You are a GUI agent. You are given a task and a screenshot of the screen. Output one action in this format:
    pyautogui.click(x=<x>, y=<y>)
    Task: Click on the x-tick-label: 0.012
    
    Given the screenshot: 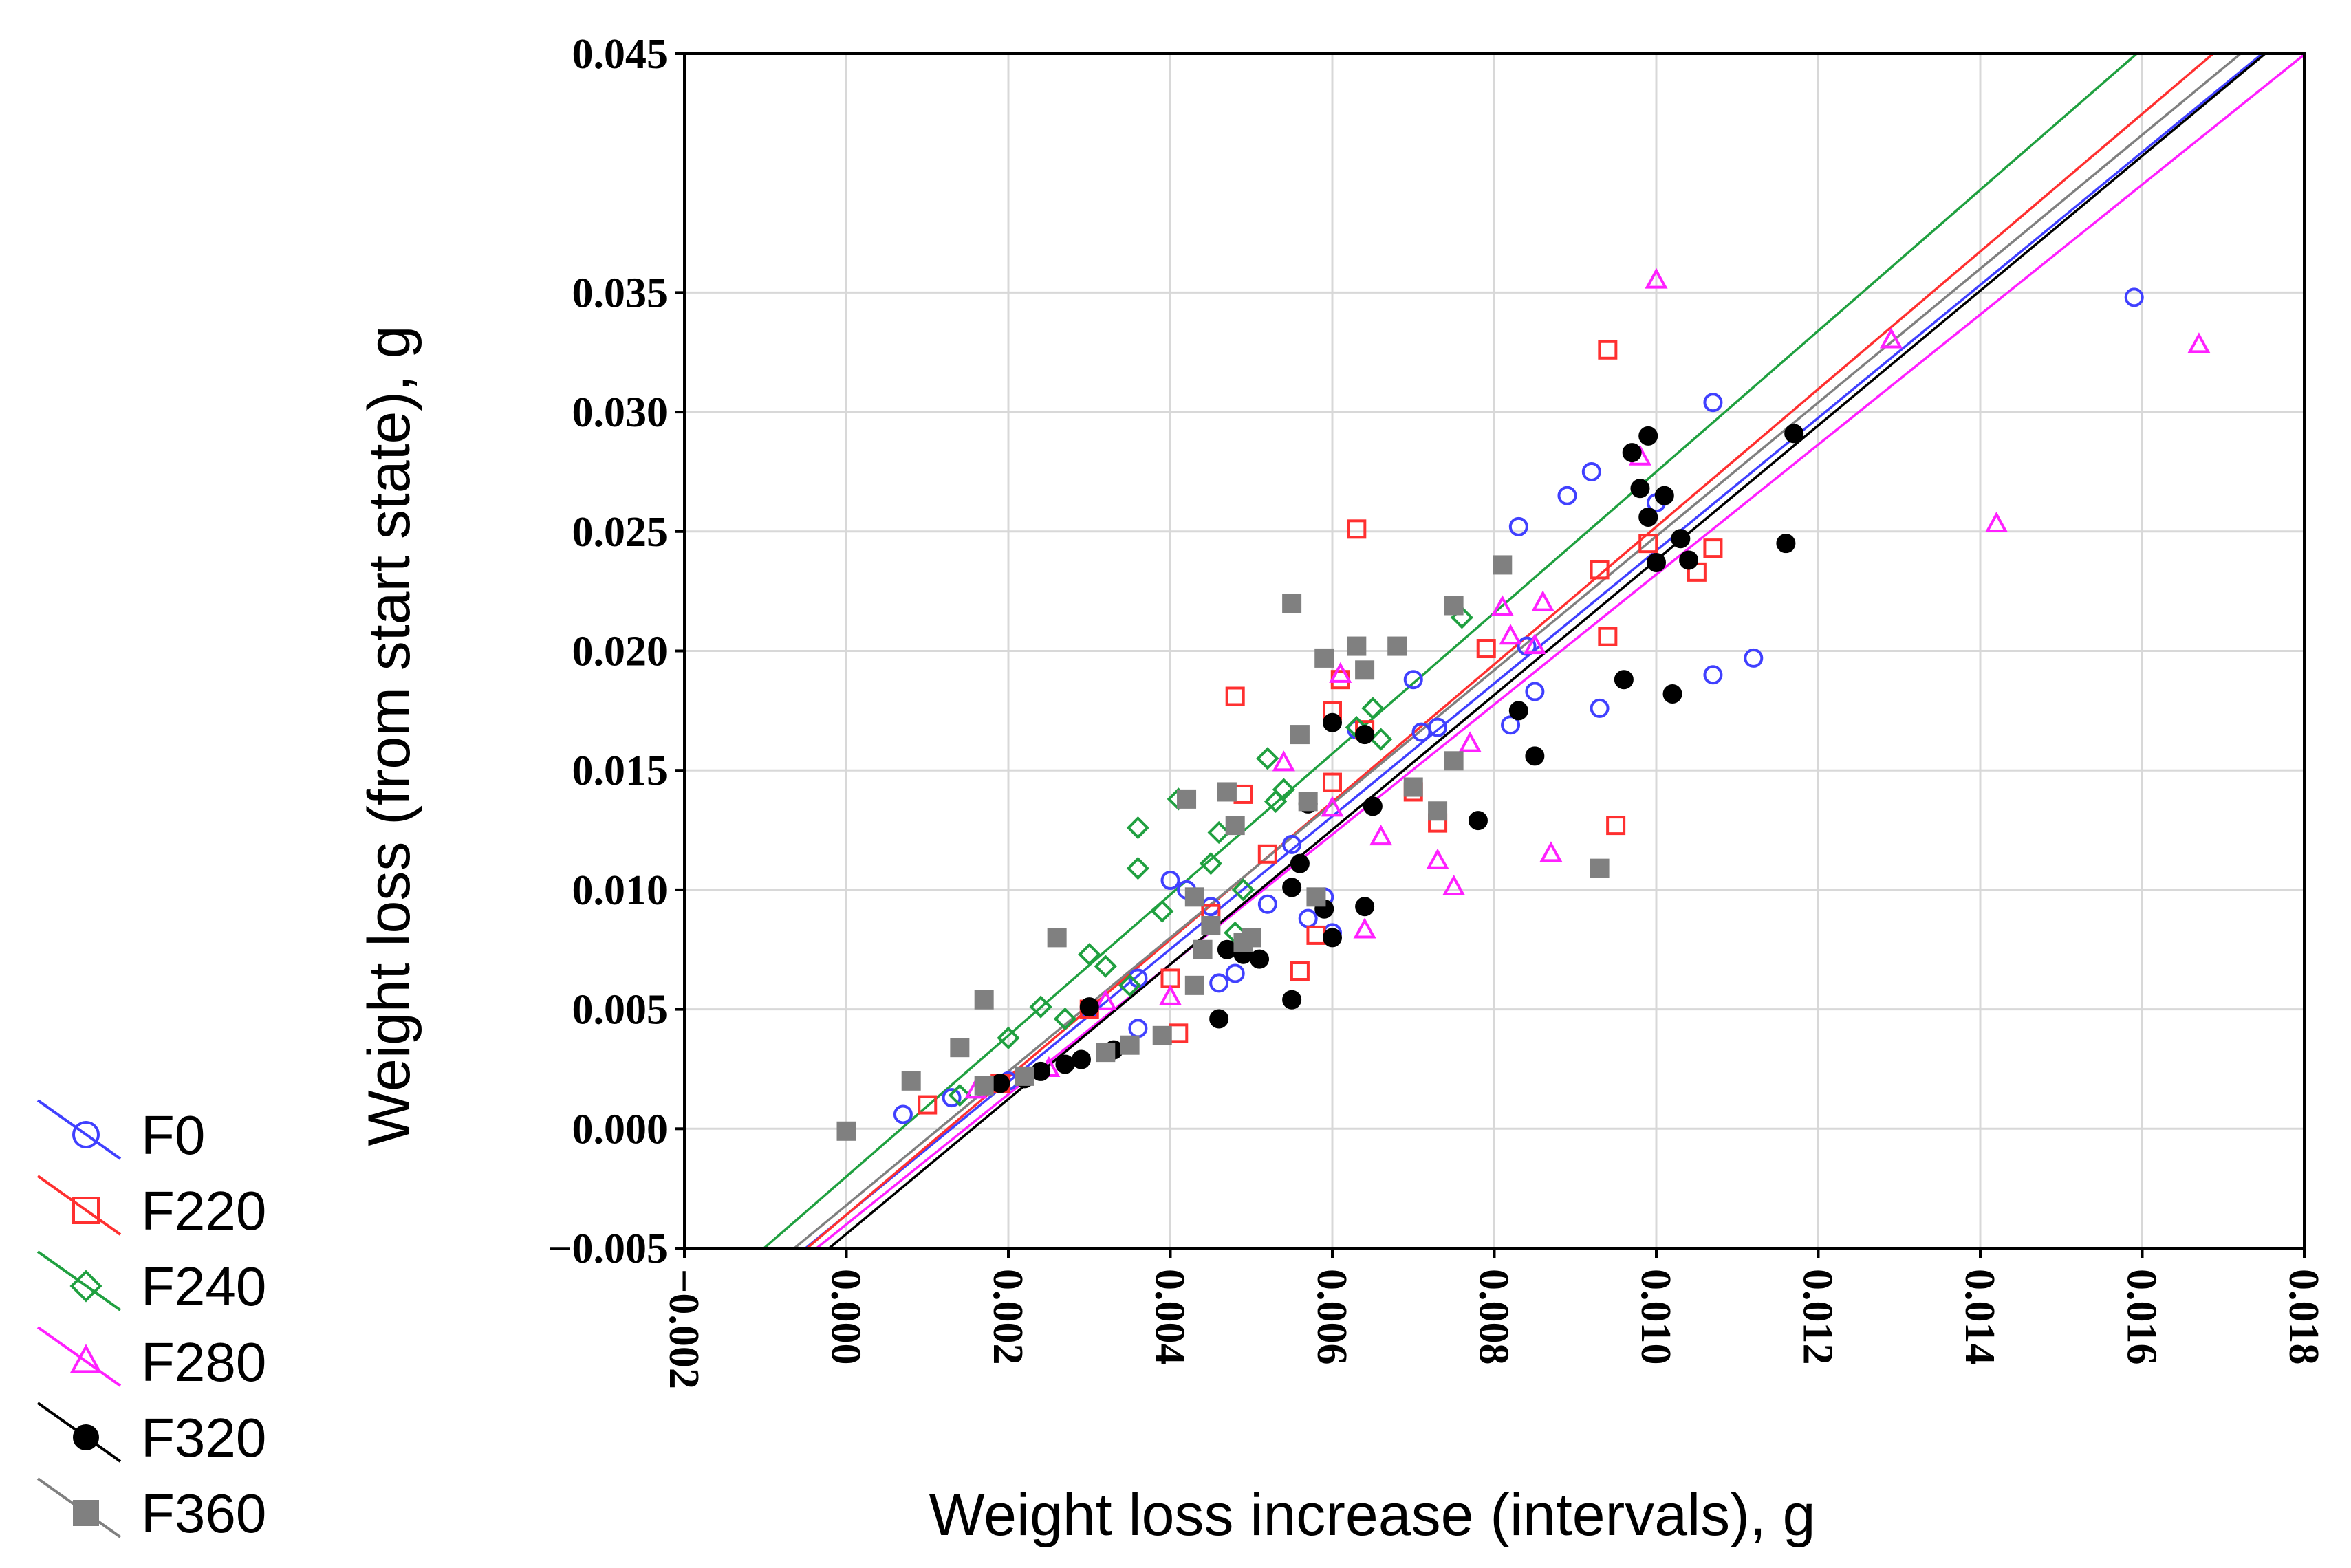 What is the action you would take?
    pyautogui.click(x=1818, y=1317)
    